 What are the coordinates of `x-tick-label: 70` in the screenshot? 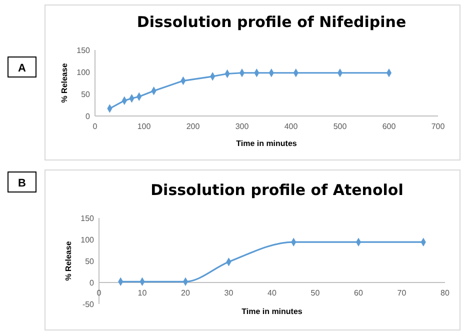 It's located at (402, 293).